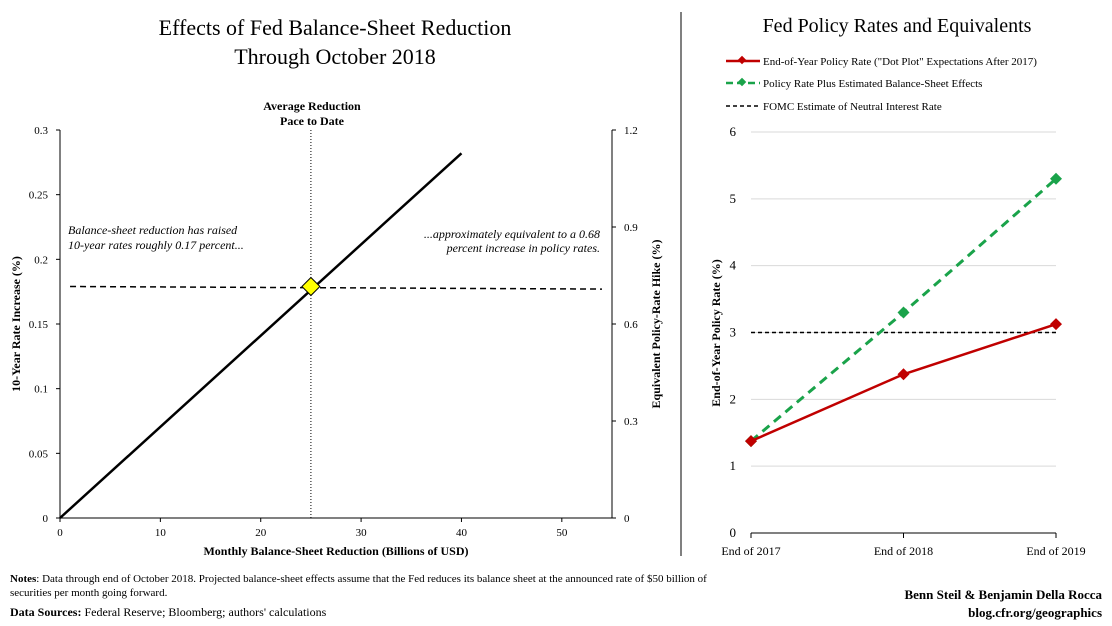  Describe the element at coordinates (312, 121) in the screenshot. I see `marker-label-line2: Pace to Date` at that location.